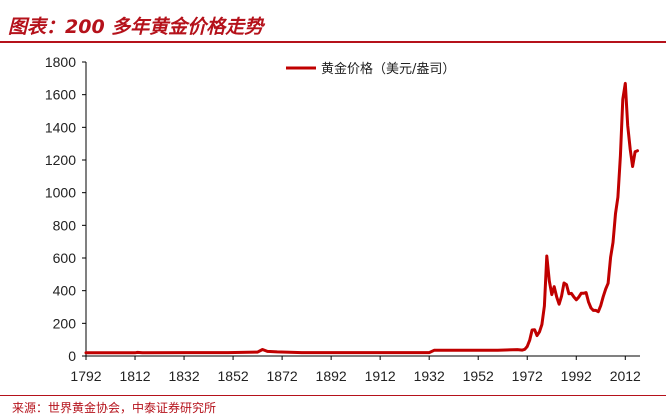 This screenshot has height=420, width=666. I want to click on y-tick-label: 400, so click(65, 291).